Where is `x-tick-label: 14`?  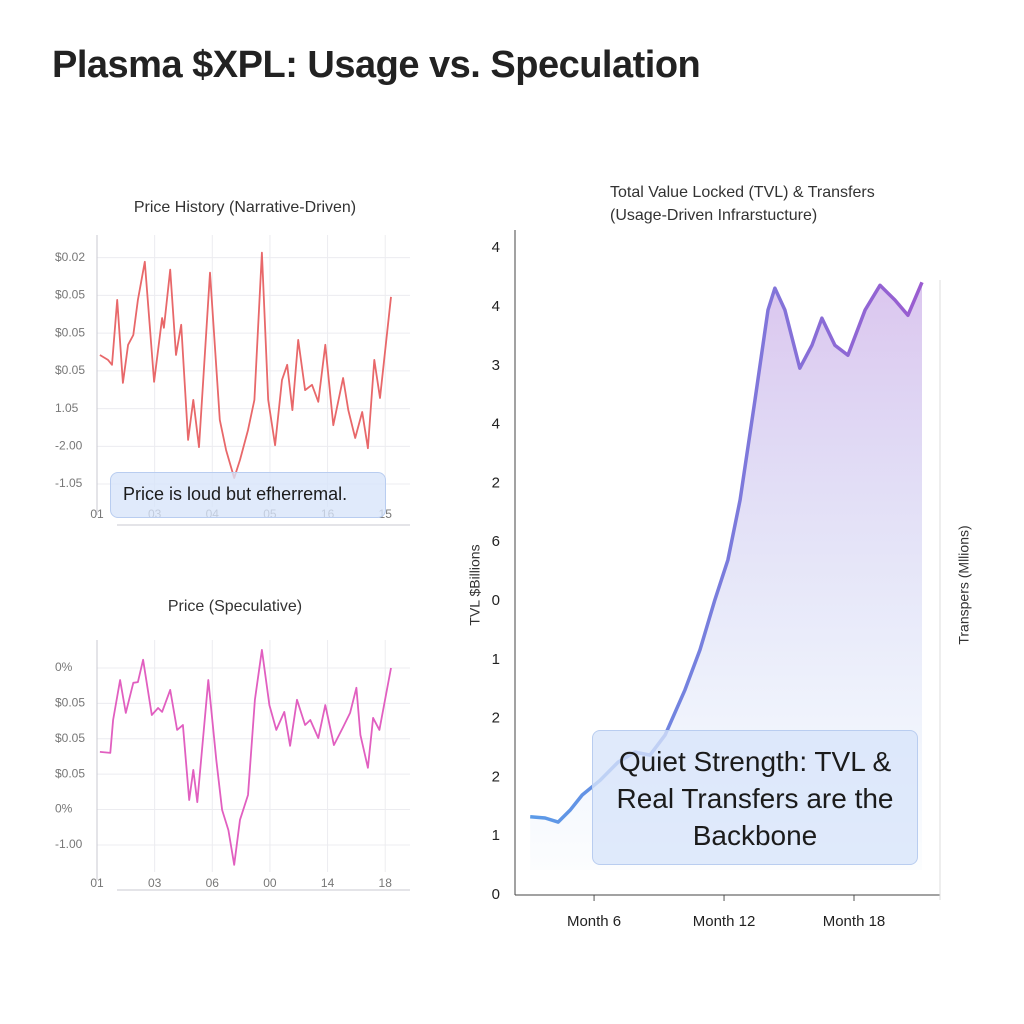 x-tick-label: 14 is located at coordinates (328, 883).